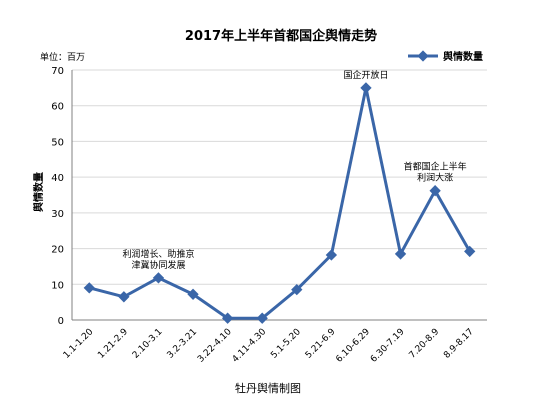 The width and height of the screenshot is (533, 408). What do you see at coordinates (38, 192) in the screenshot?
I see `y-axis-label: 舆情数量` at bounding box center [38, 192].